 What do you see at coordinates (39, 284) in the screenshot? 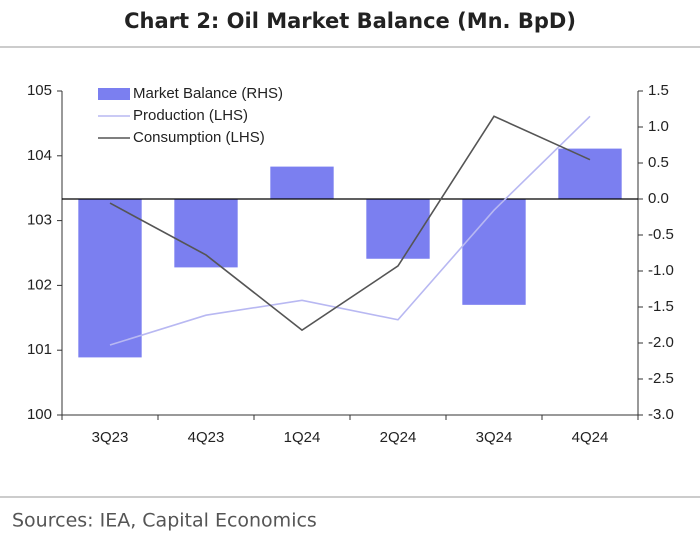
I see `y-tick-label: 102` at bounding box center [39, 284].